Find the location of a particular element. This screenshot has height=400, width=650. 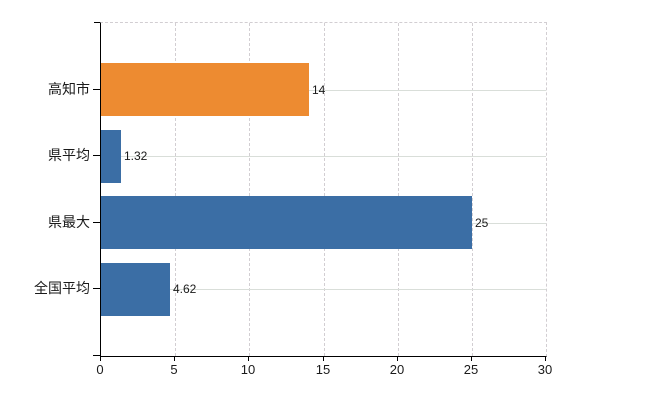

bar-value-label: 4.62 is located at coordinates (185, 289).